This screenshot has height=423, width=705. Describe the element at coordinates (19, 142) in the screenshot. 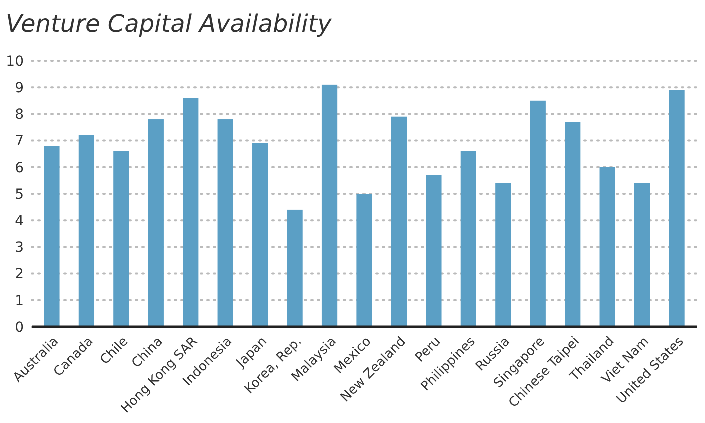

I see `y-tick-label: 7` at that location.